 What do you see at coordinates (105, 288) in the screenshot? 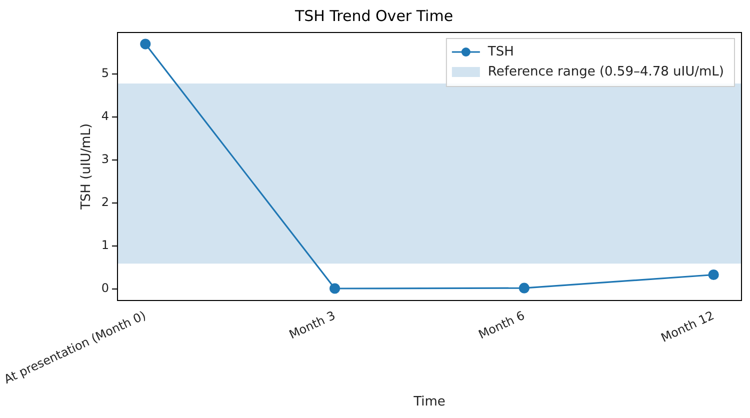
I see `y-tick-label: 0` at bounding box center [105, 288].